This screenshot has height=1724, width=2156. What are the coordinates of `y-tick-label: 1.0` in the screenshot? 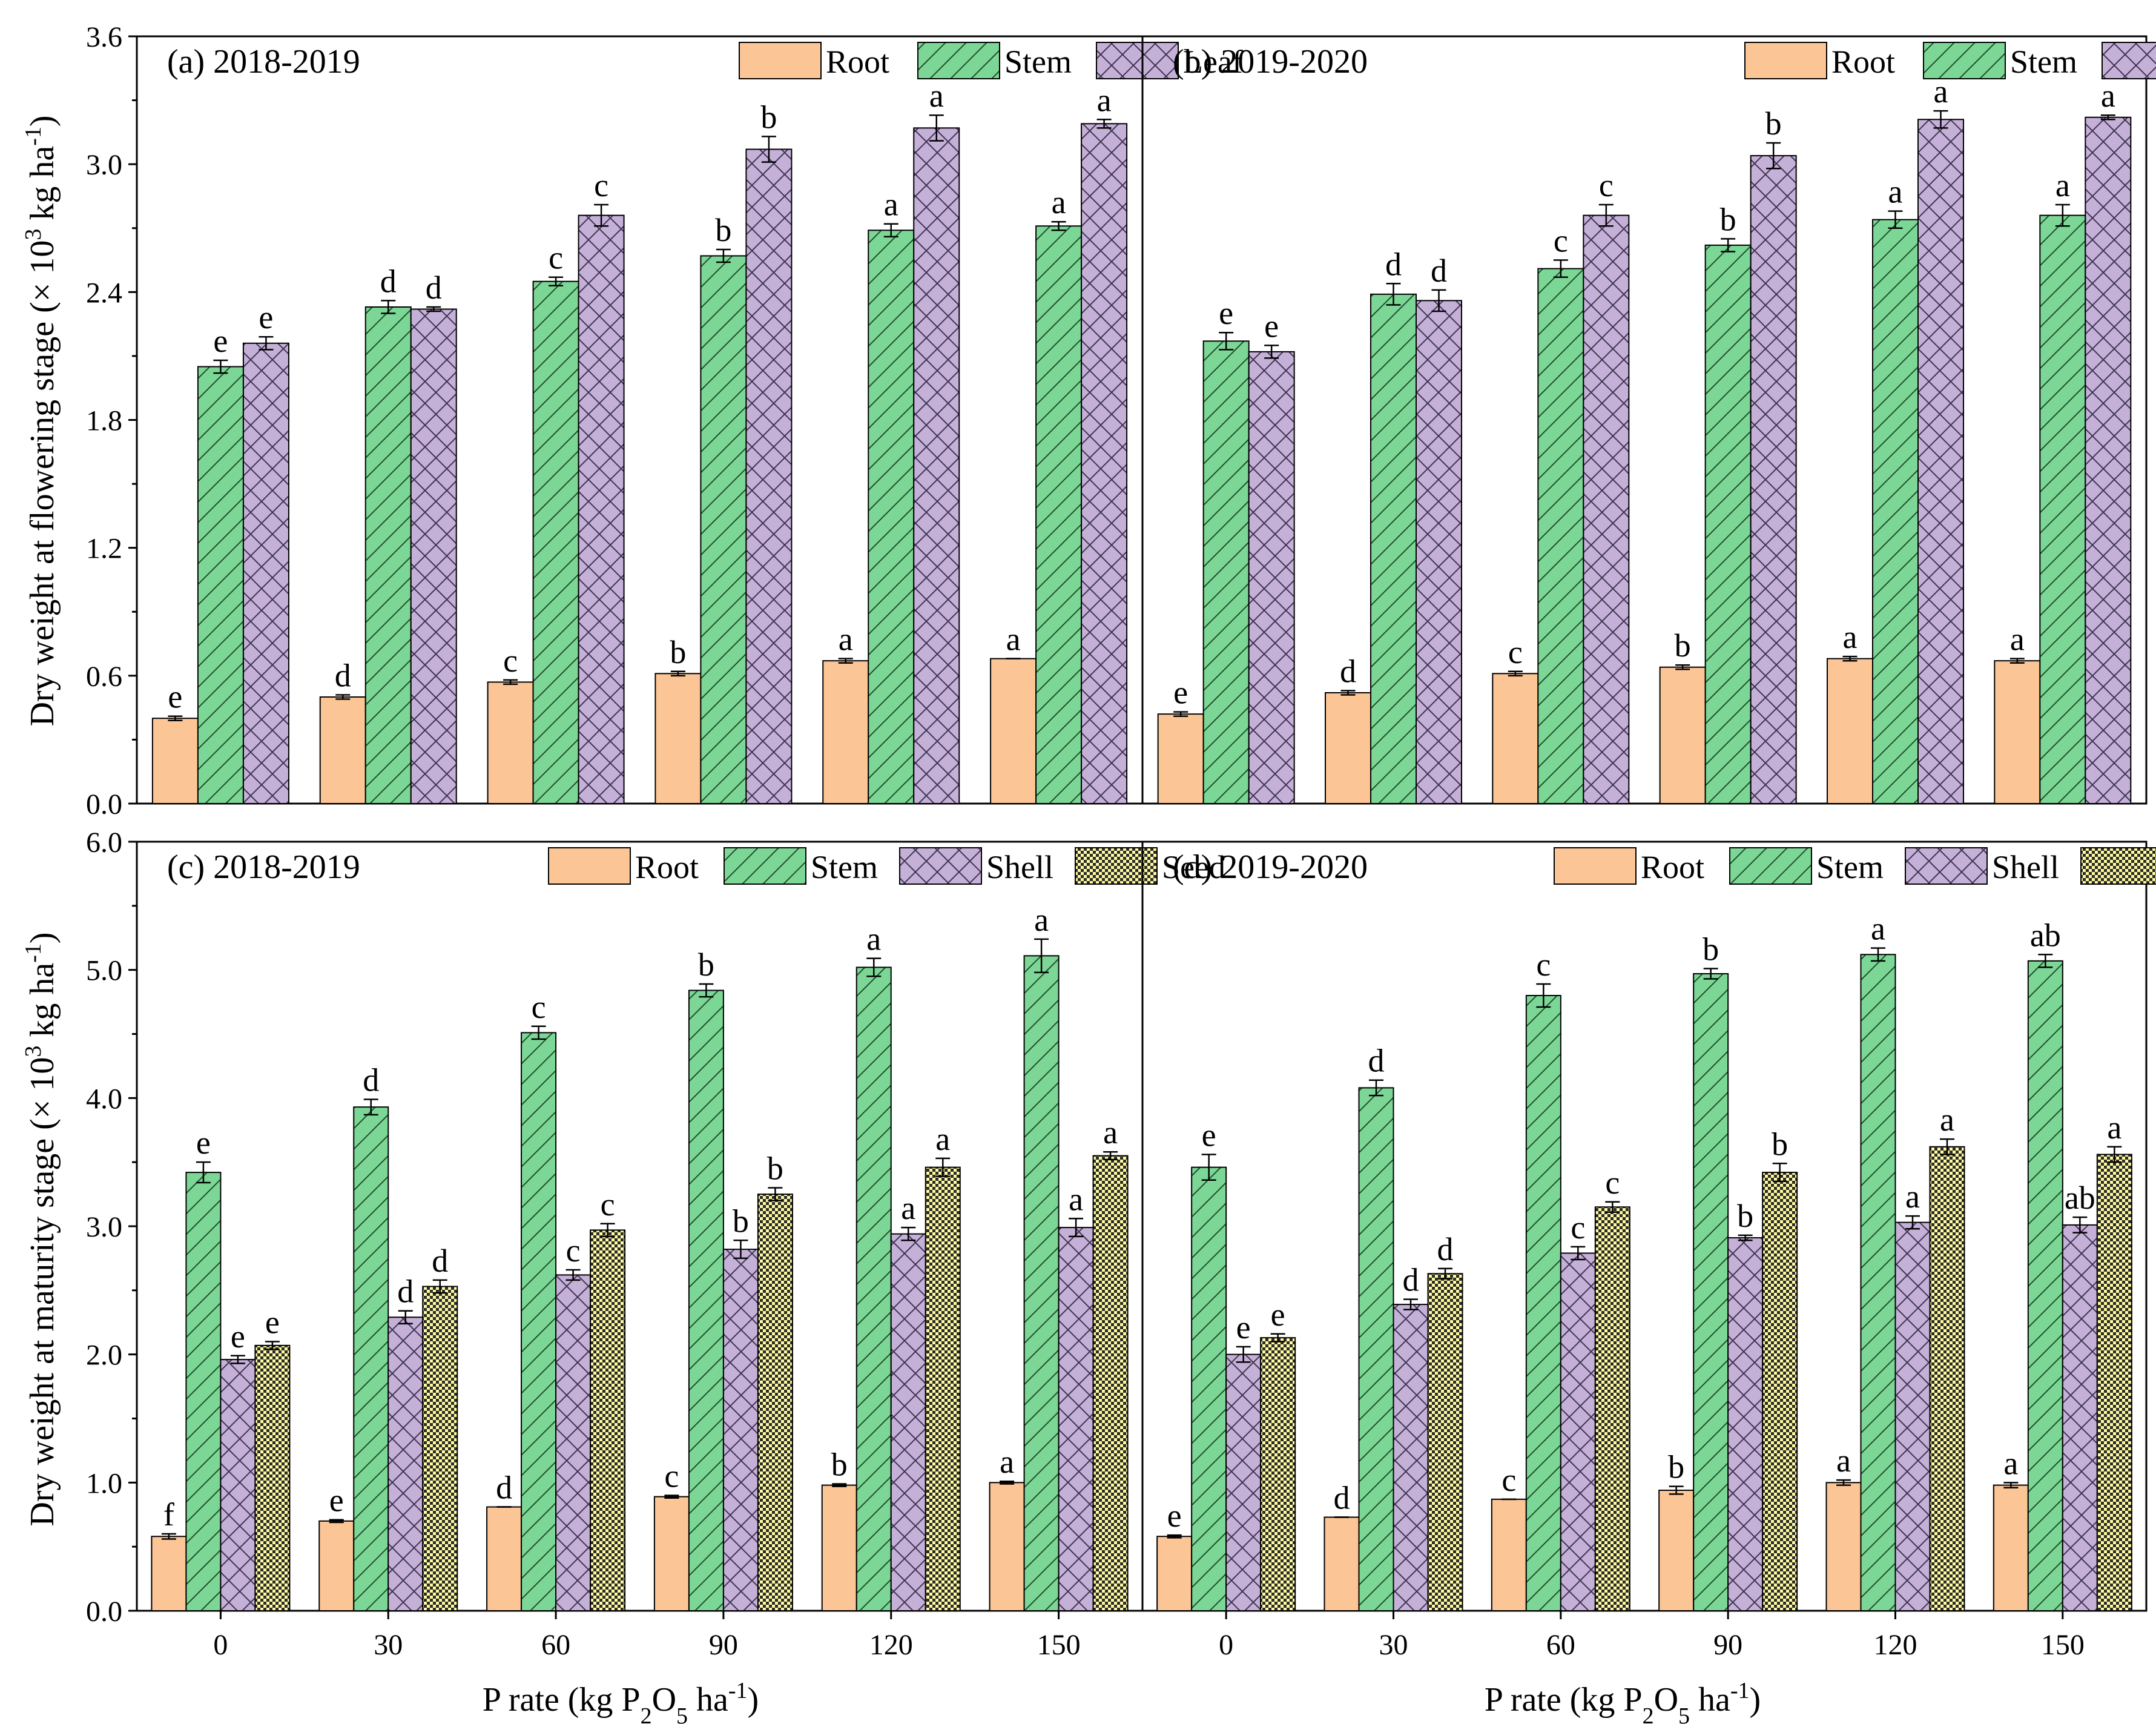 It's located at (104, 1483).